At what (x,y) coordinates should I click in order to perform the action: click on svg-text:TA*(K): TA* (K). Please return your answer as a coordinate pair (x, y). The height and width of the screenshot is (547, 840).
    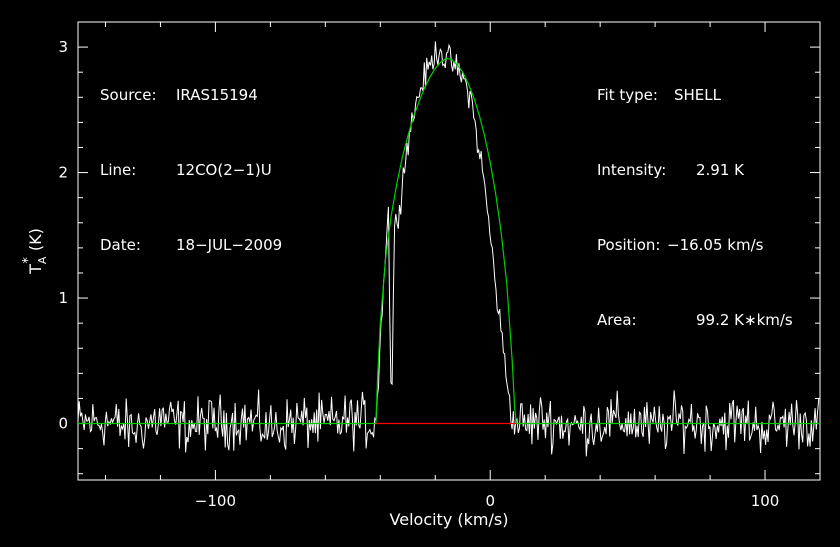
    Looking at the image, I should click on (35, 251).